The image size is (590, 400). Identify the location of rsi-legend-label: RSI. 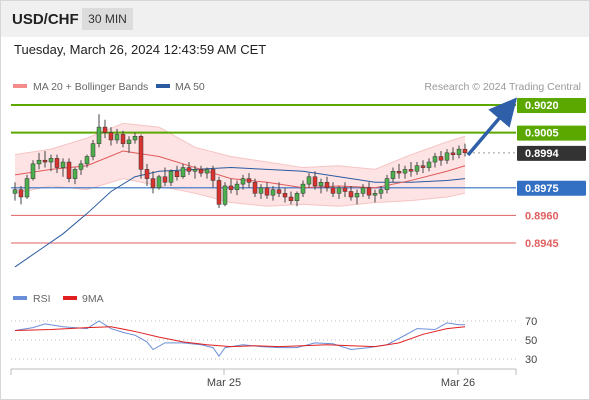
(42, 299).